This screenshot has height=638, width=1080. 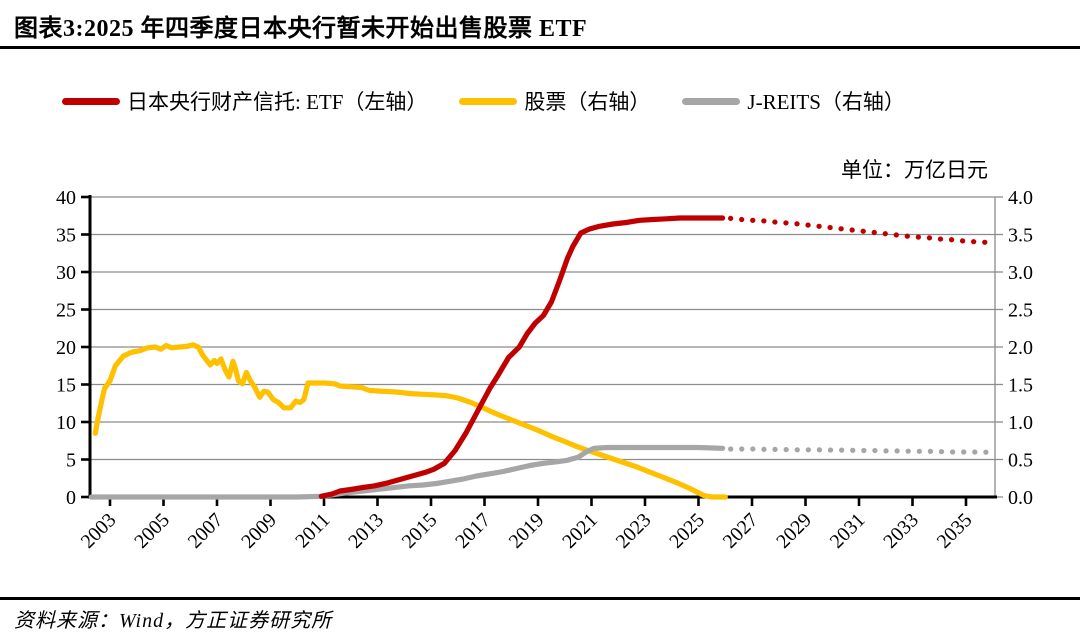 I want to click on legend-item-jreits: J-REITS（右轴）, so click(x=793, y=101).